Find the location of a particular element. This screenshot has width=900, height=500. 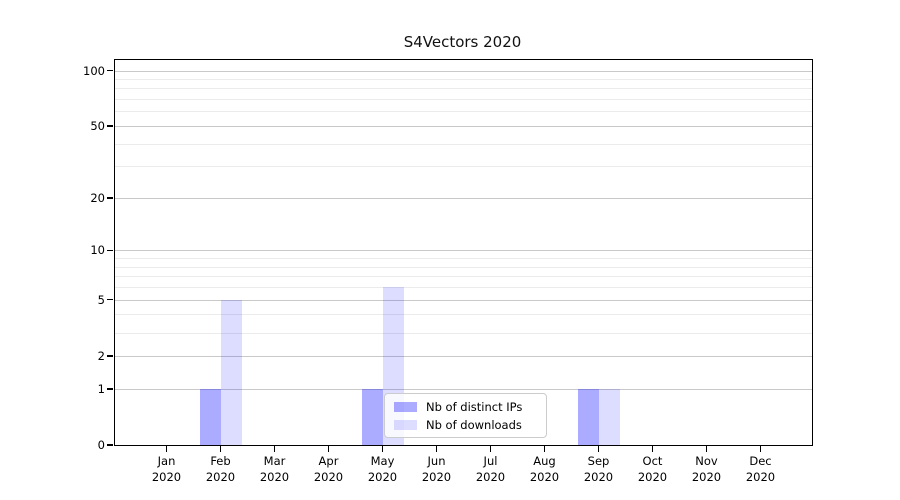

legend-item-distinct-ips: Nb of distinct IPs is located at coordinates (465, 407).